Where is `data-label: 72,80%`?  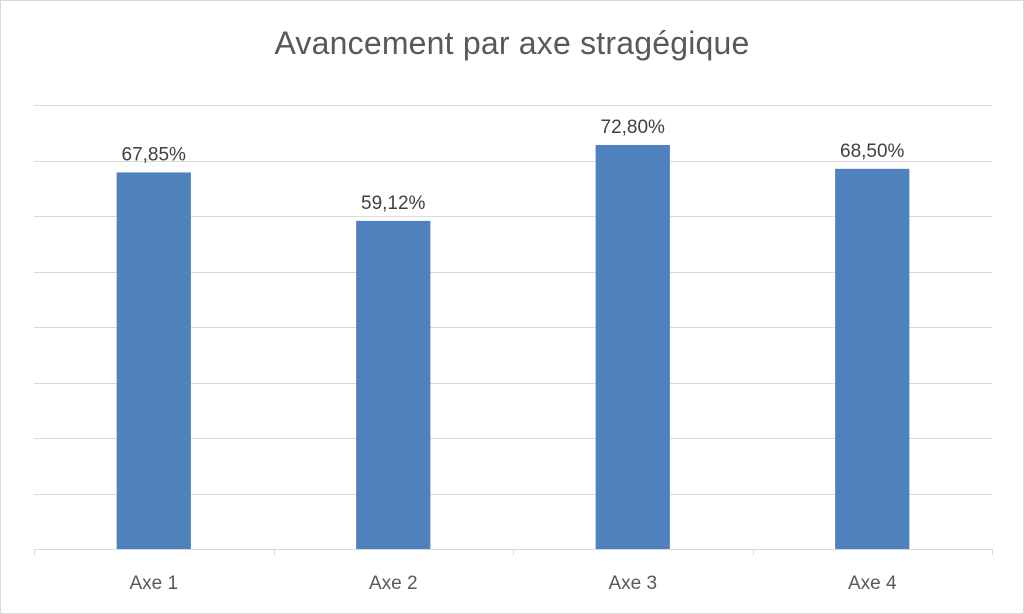
data-label: 72,80% is located at coordinates (633, 127).